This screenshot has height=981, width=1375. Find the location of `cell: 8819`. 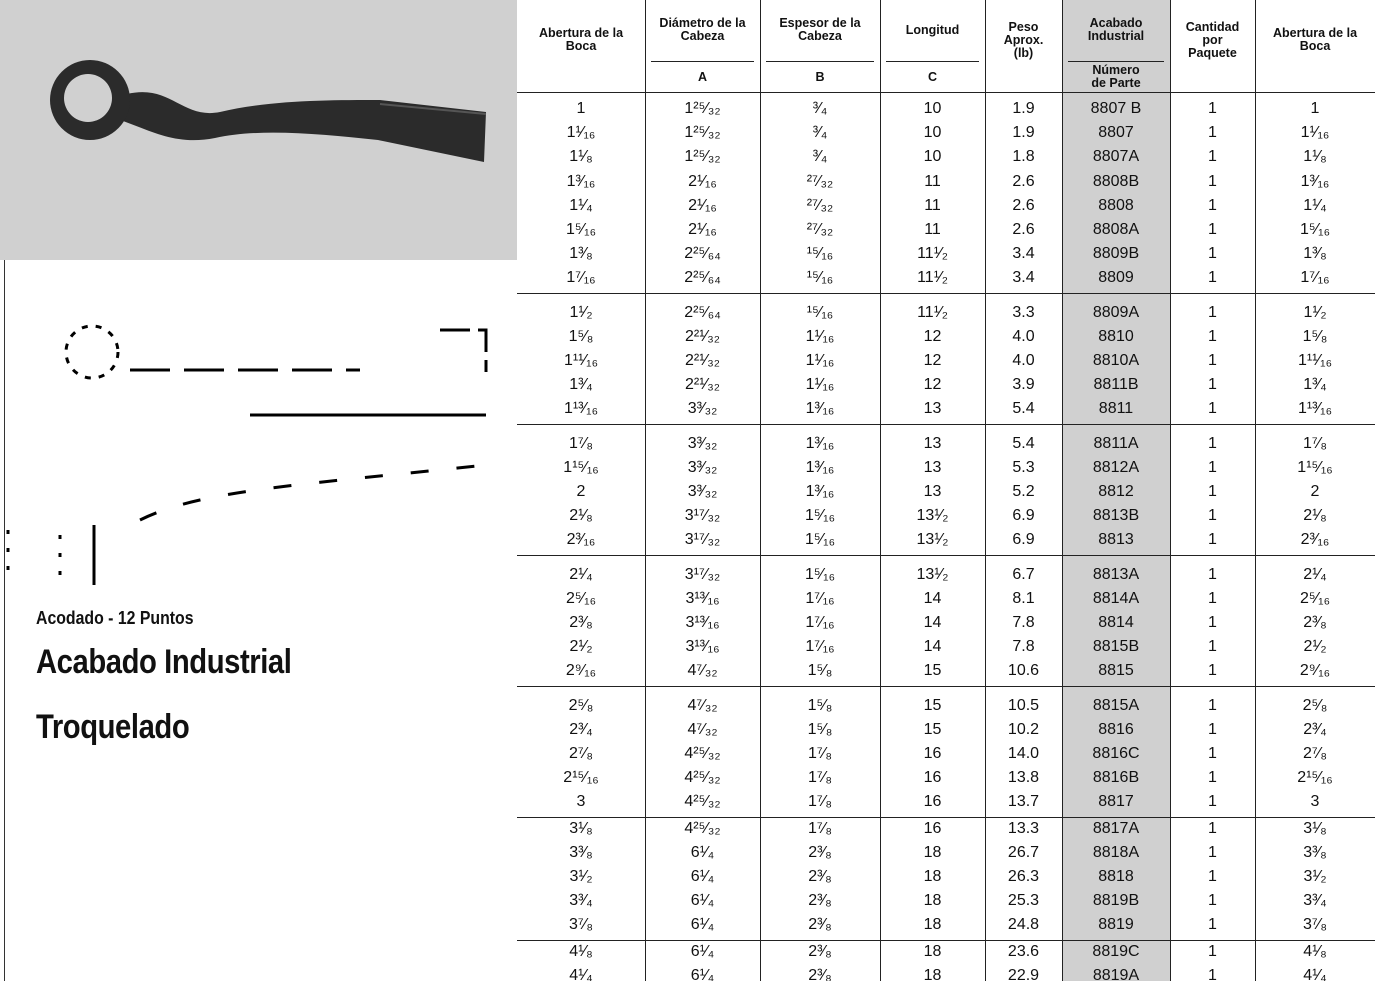

cell: 8819 is located at coordinates (1116, 925).